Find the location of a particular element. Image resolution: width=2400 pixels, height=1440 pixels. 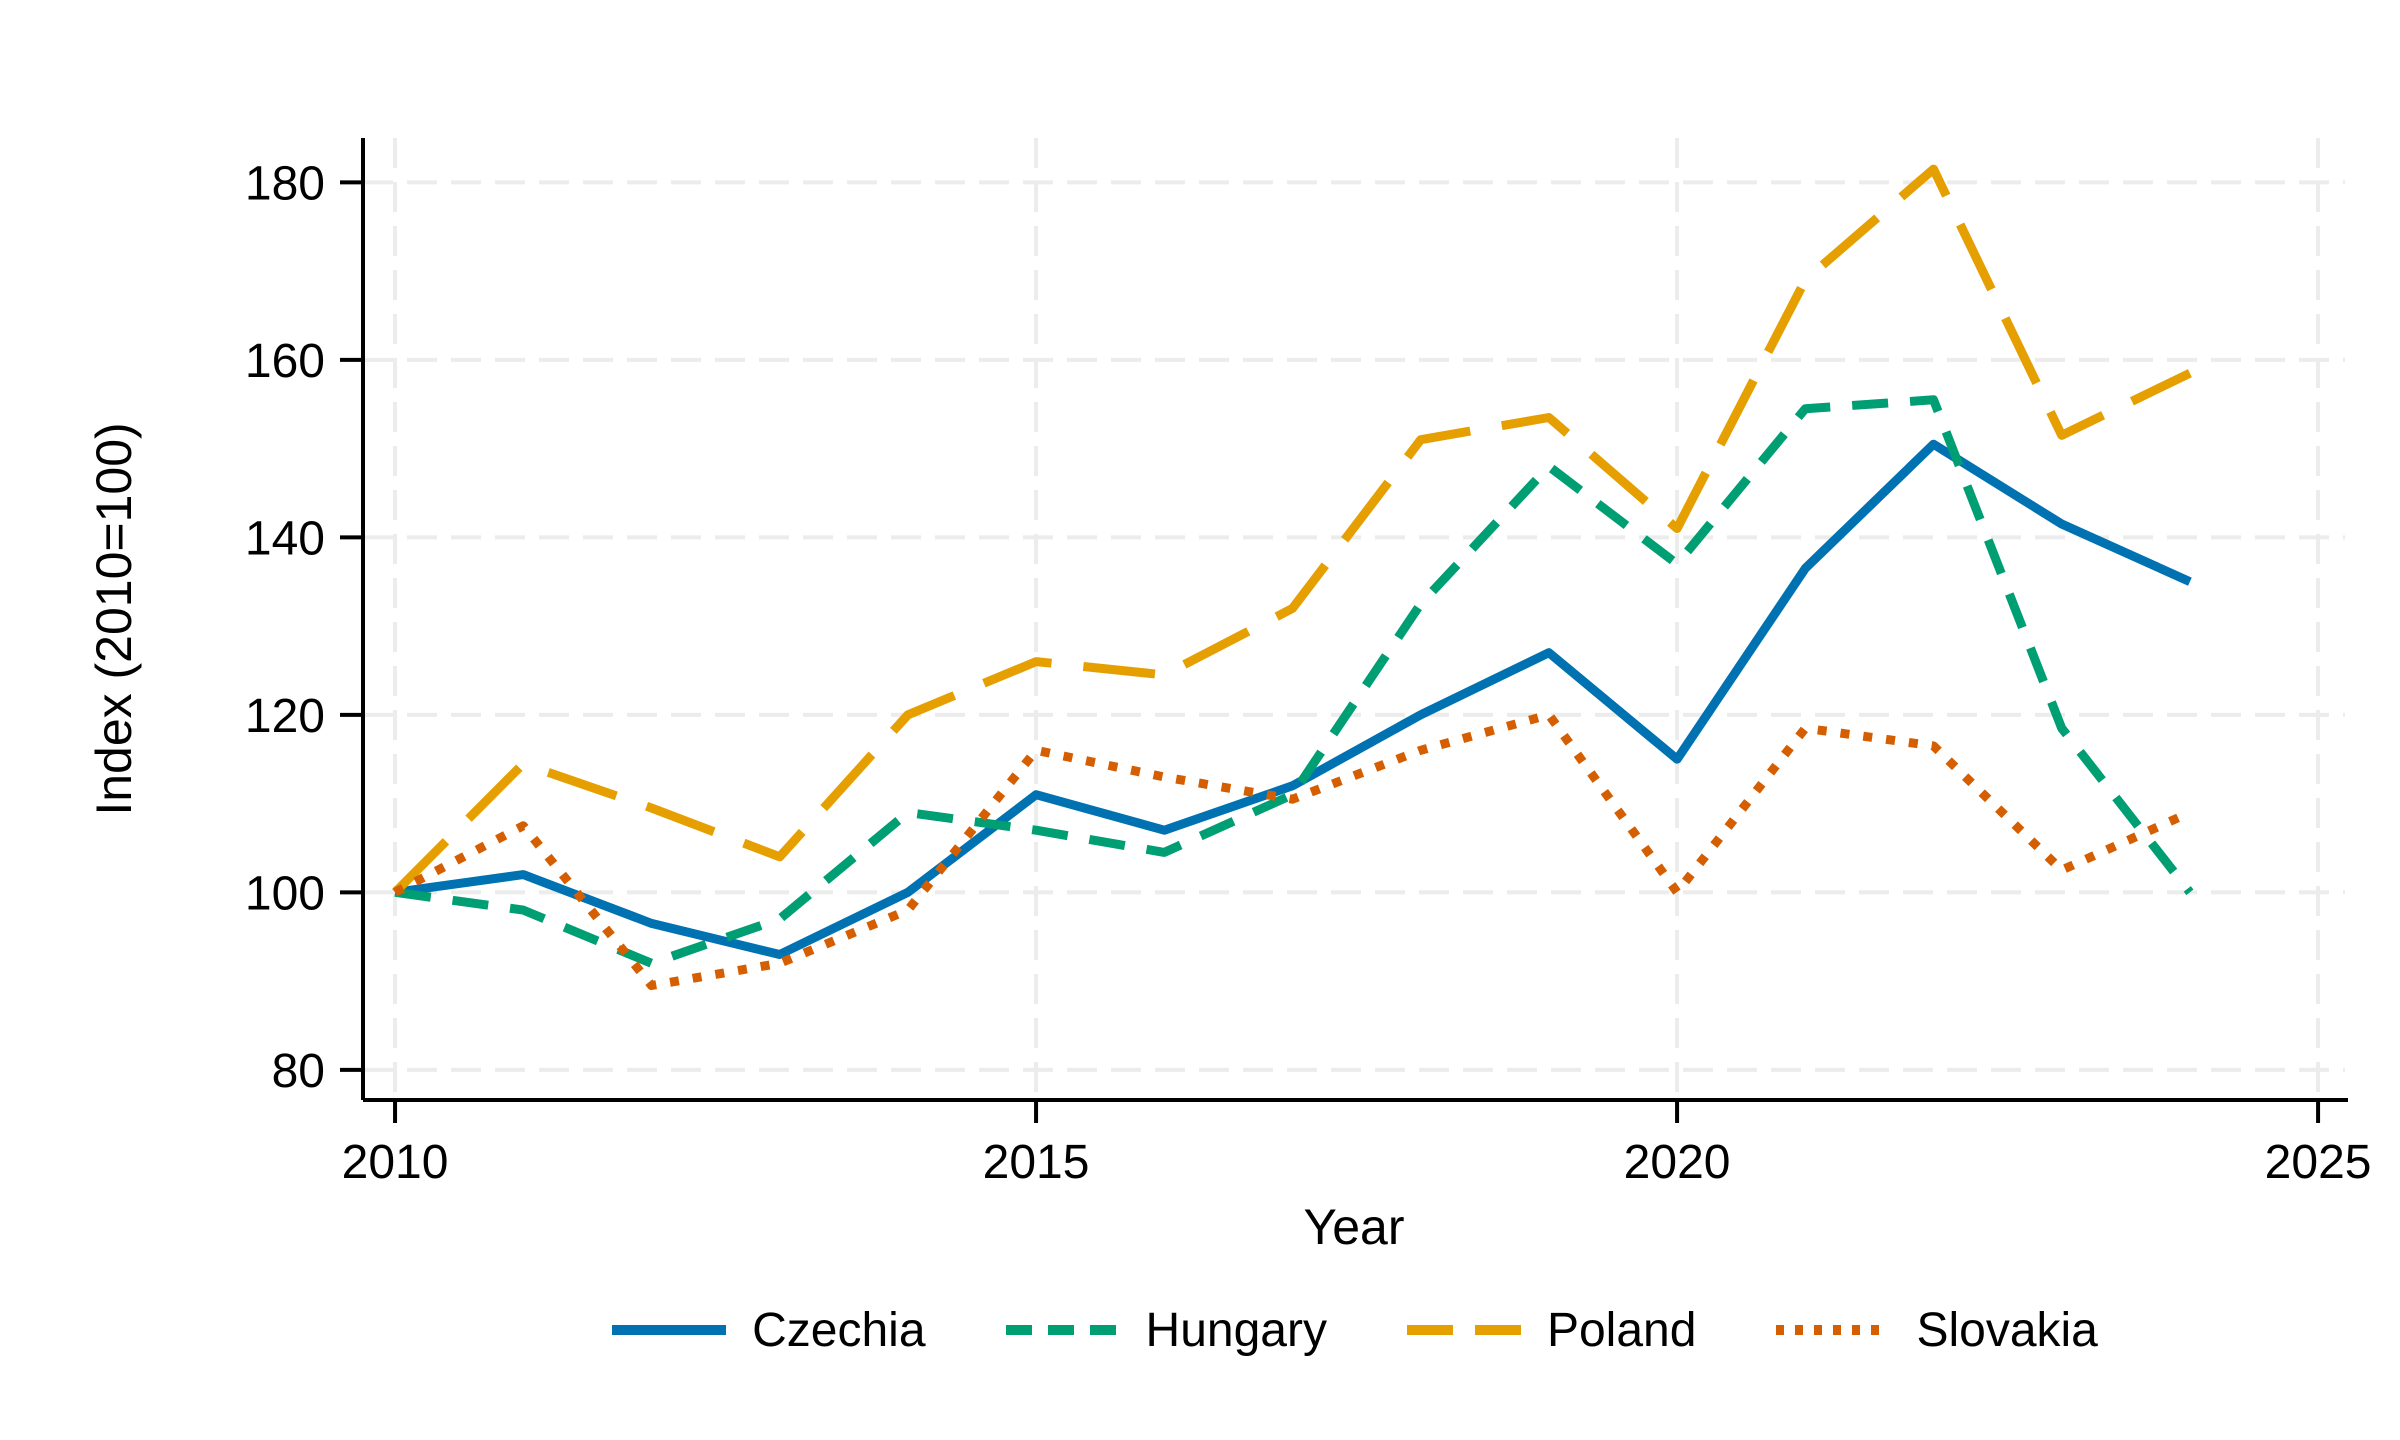

legend: Czechia Hungary Poland Slovakia is located at coordinates (1354, 1330).